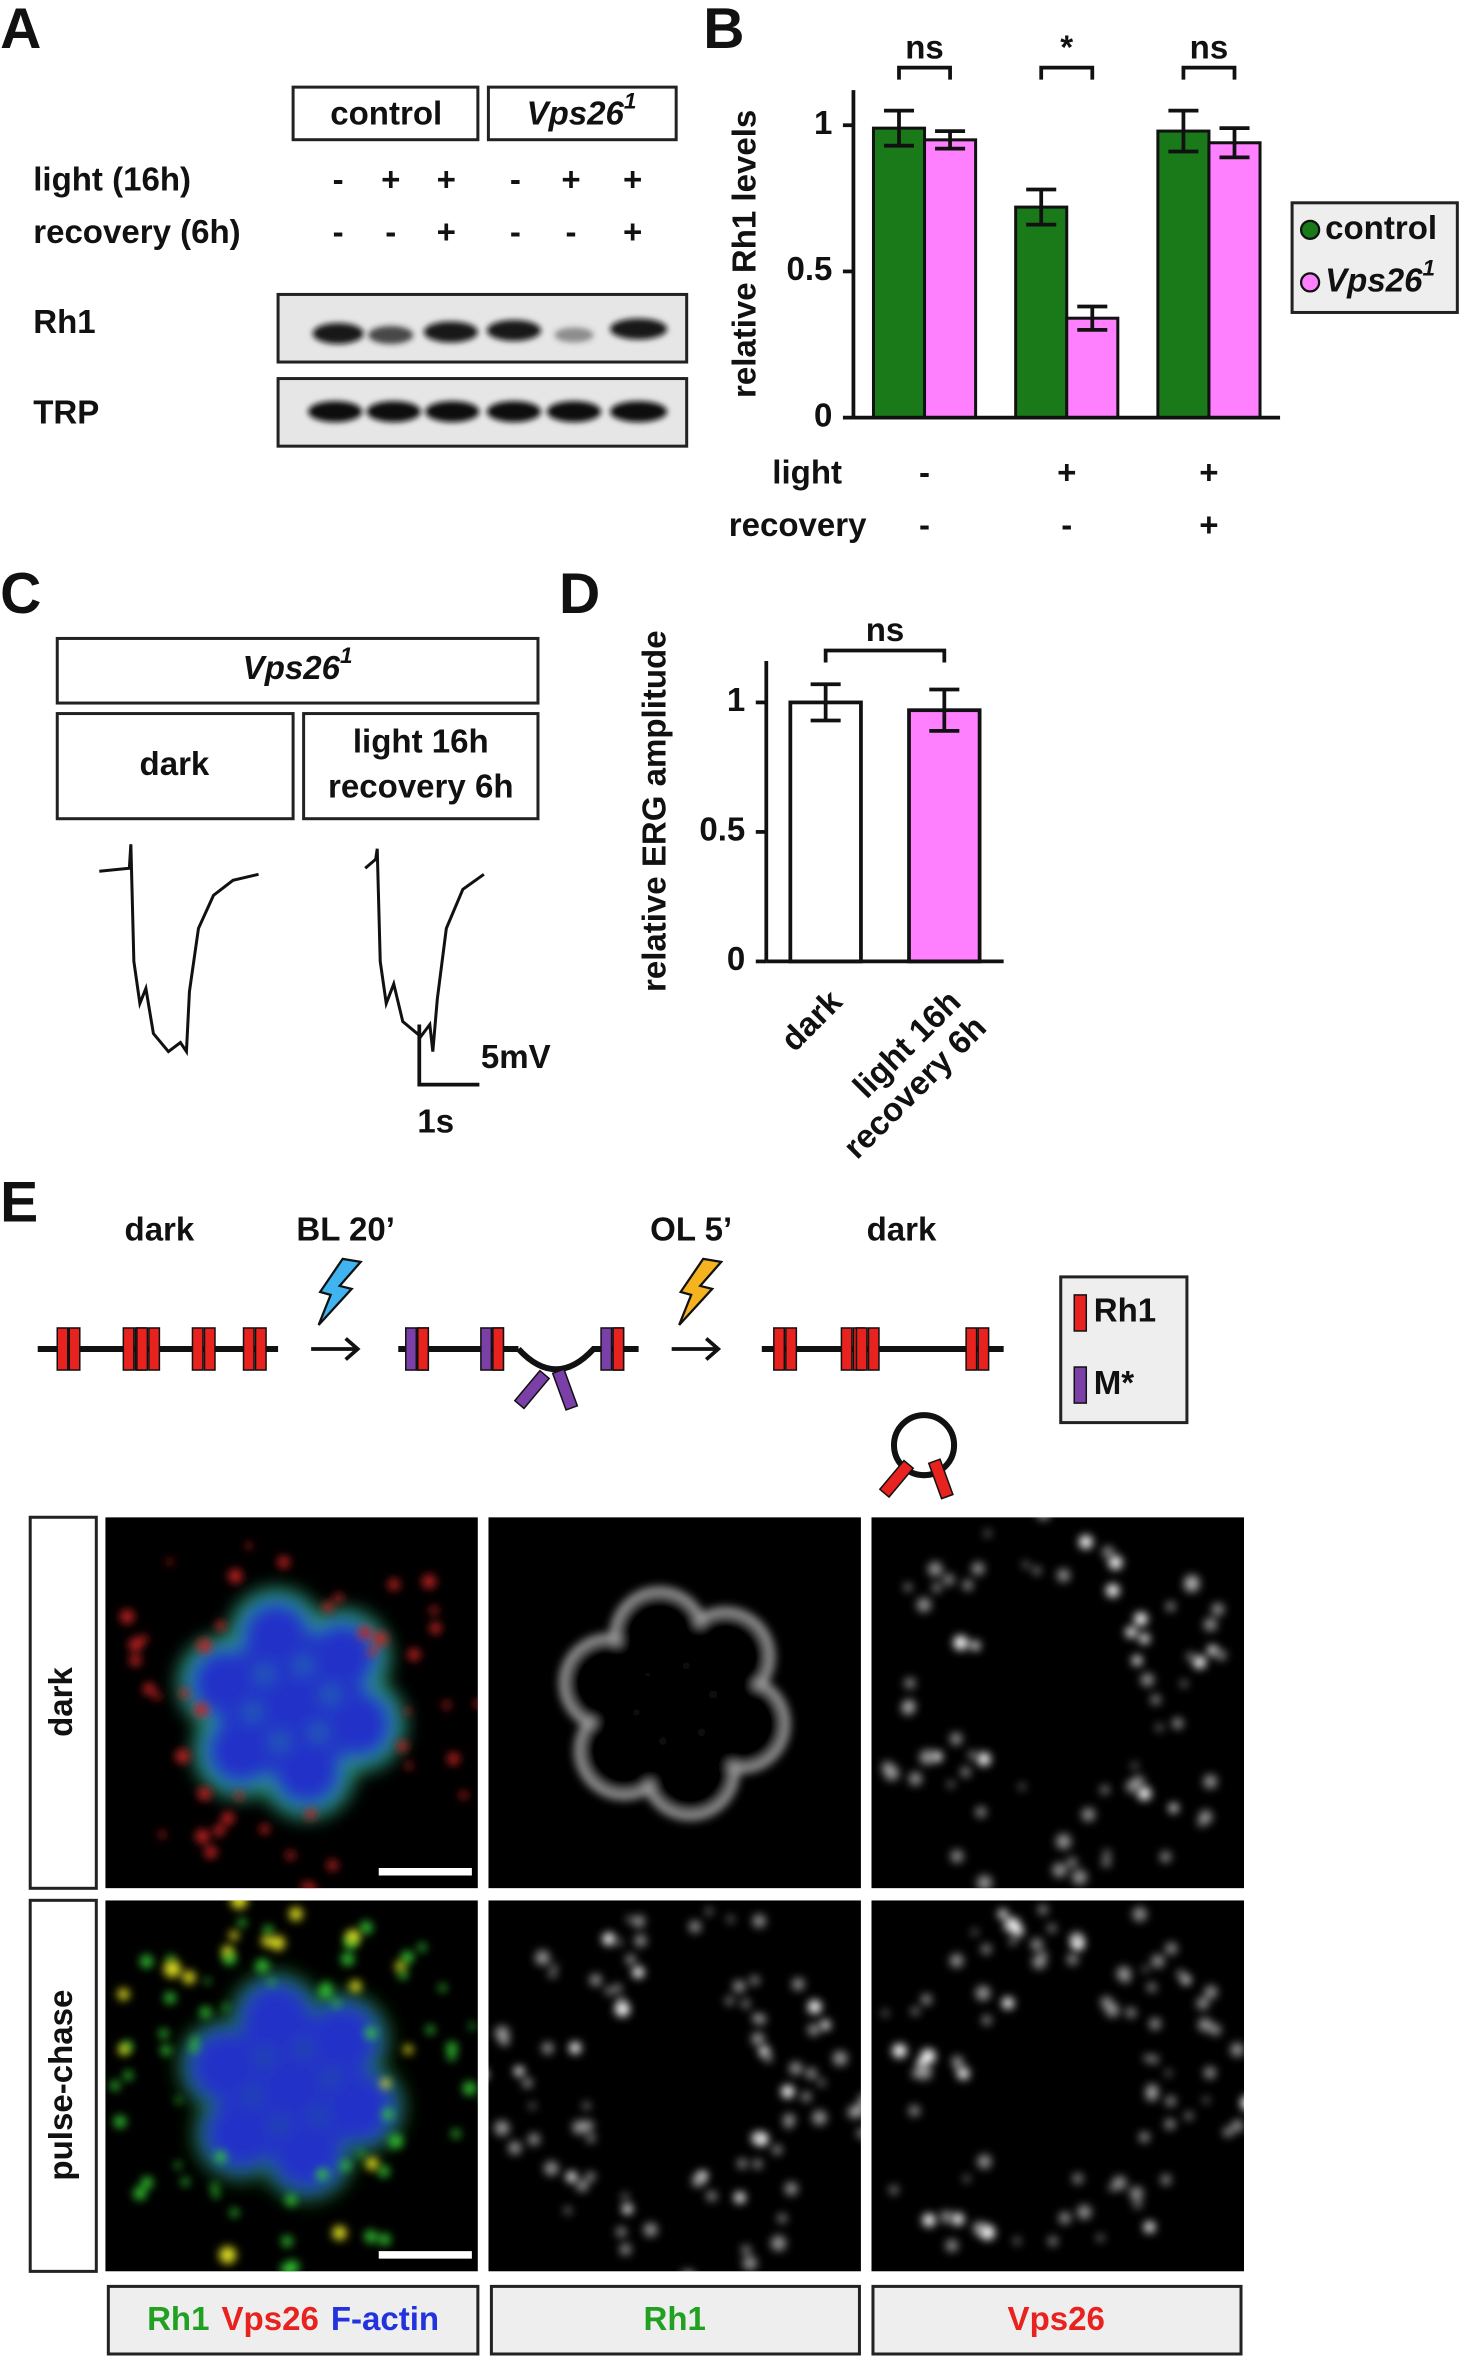 Image resolution: width=1459 pixels, height=2357 pixels. I want to click on legend-swatch, so click(1080, 1313).